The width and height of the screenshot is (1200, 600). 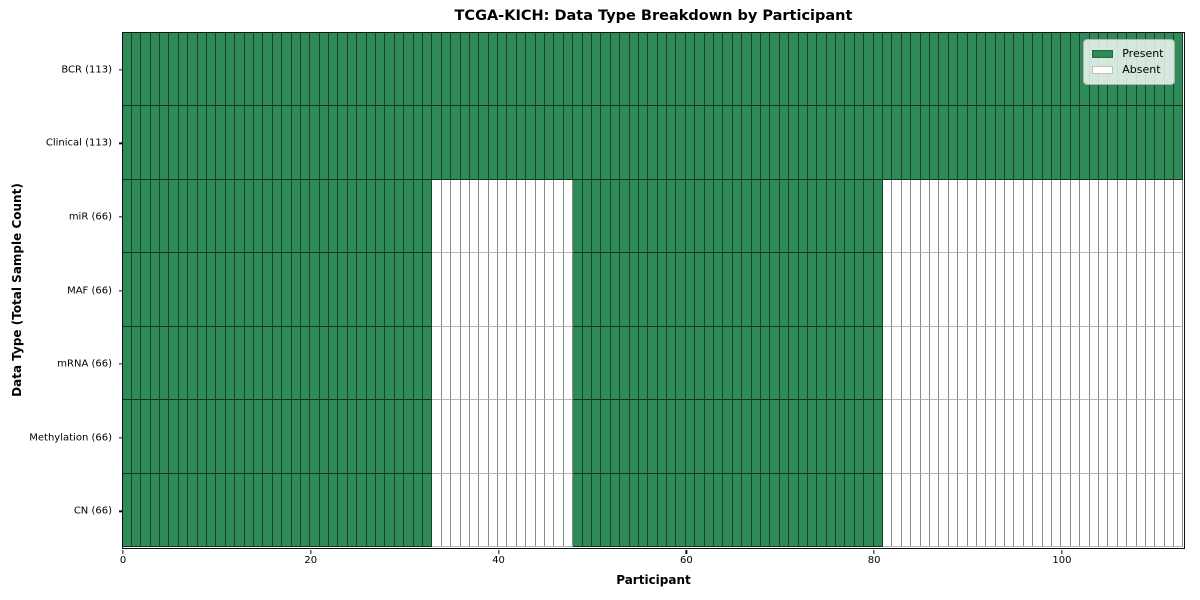 What do you see at coordinates (686, 551) in the screenshot?
I see `x-tick-mark` at bounding box center [686, 551].